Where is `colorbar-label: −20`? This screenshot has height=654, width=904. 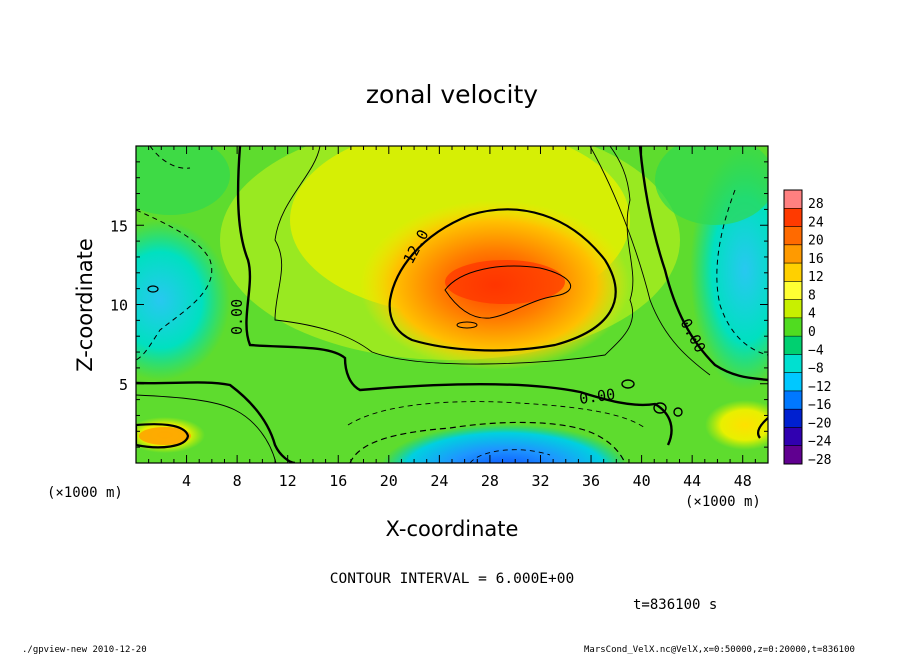 colorbar-label: −20 is located at coordinates (819, 423).